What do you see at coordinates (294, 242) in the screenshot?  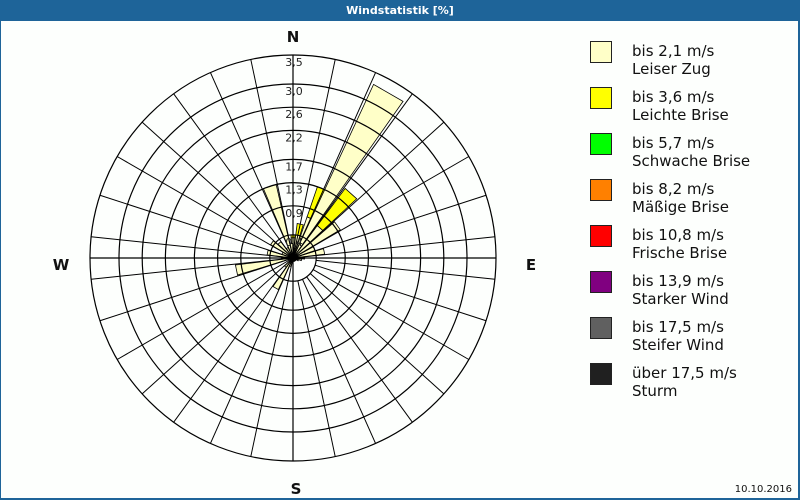 I see `ring-label: 0,4` at bounding box center [294, 242].